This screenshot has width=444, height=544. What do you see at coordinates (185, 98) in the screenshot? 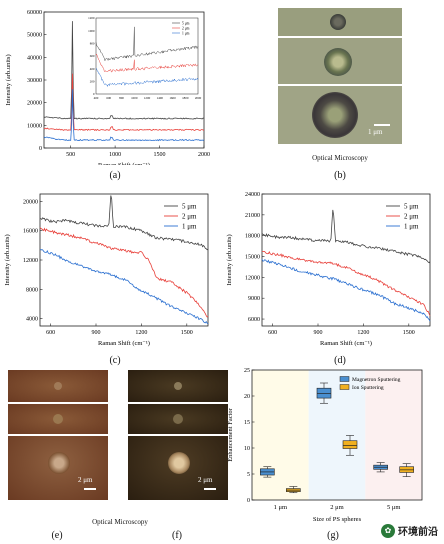
I see `inset-x-tick-label: 1800` at bounding box center [185, 98].